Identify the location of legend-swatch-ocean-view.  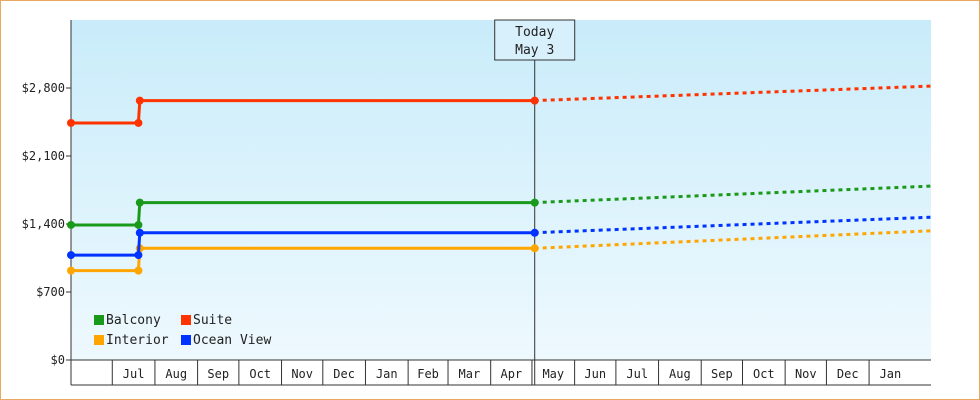
(186, 340).